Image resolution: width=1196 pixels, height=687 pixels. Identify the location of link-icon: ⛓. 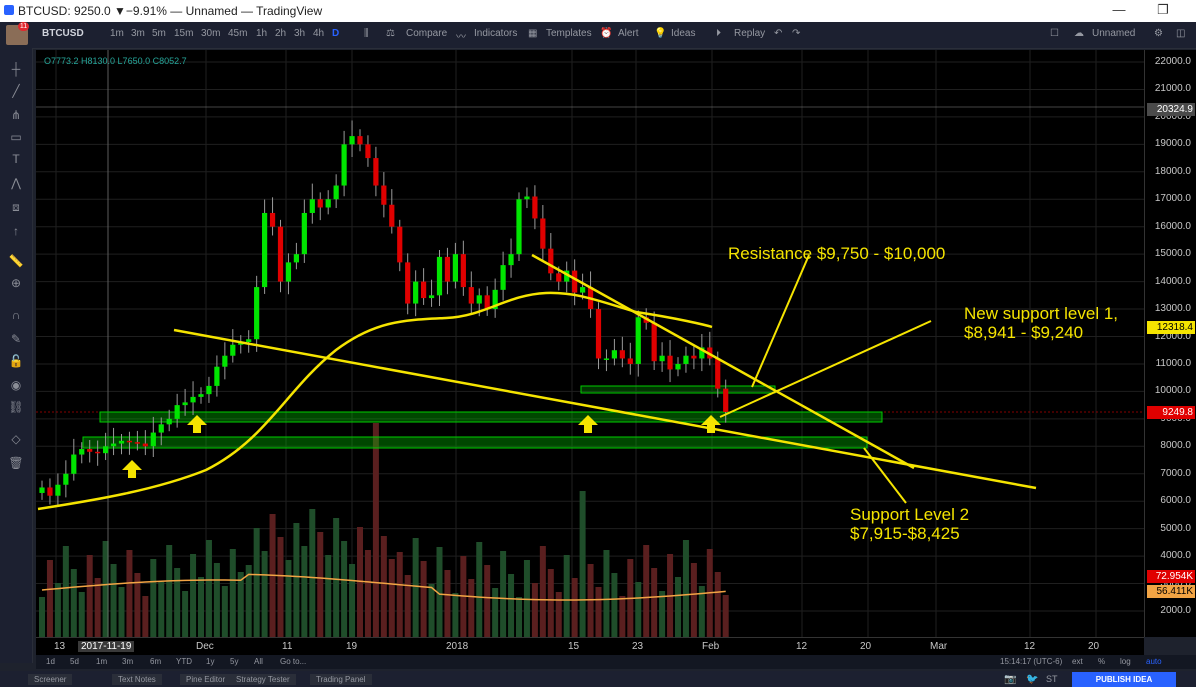
(16, 407).